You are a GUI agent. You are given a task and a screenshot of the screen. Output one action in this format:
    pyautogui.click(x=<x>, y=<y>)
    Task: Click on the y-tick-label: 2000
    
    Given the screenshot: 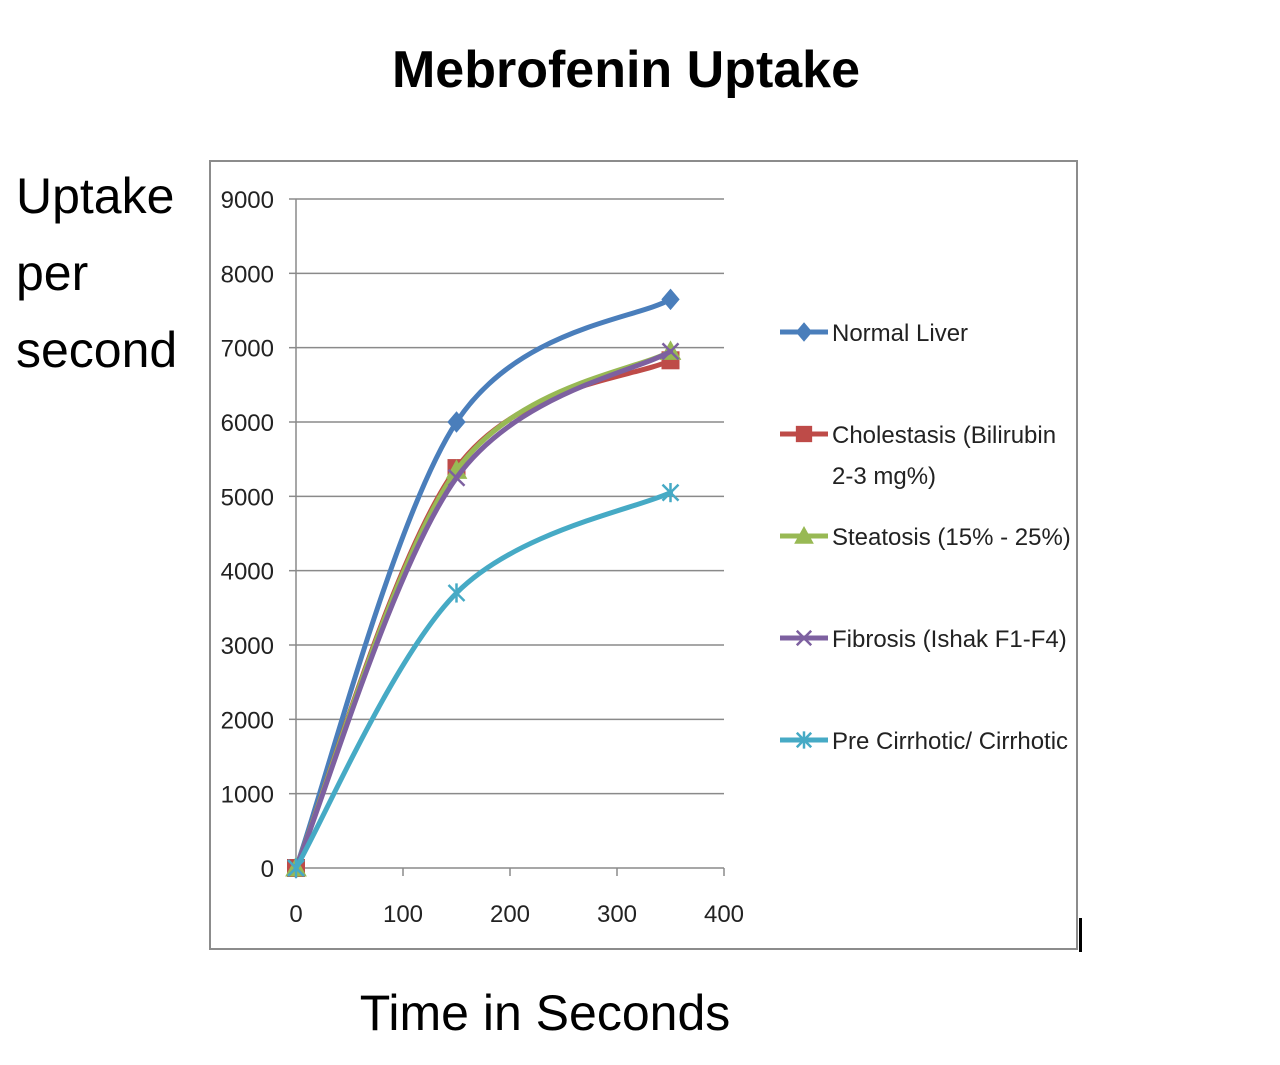 What is the action you would take?
    pyautogui.click(x=247, y=720)
    